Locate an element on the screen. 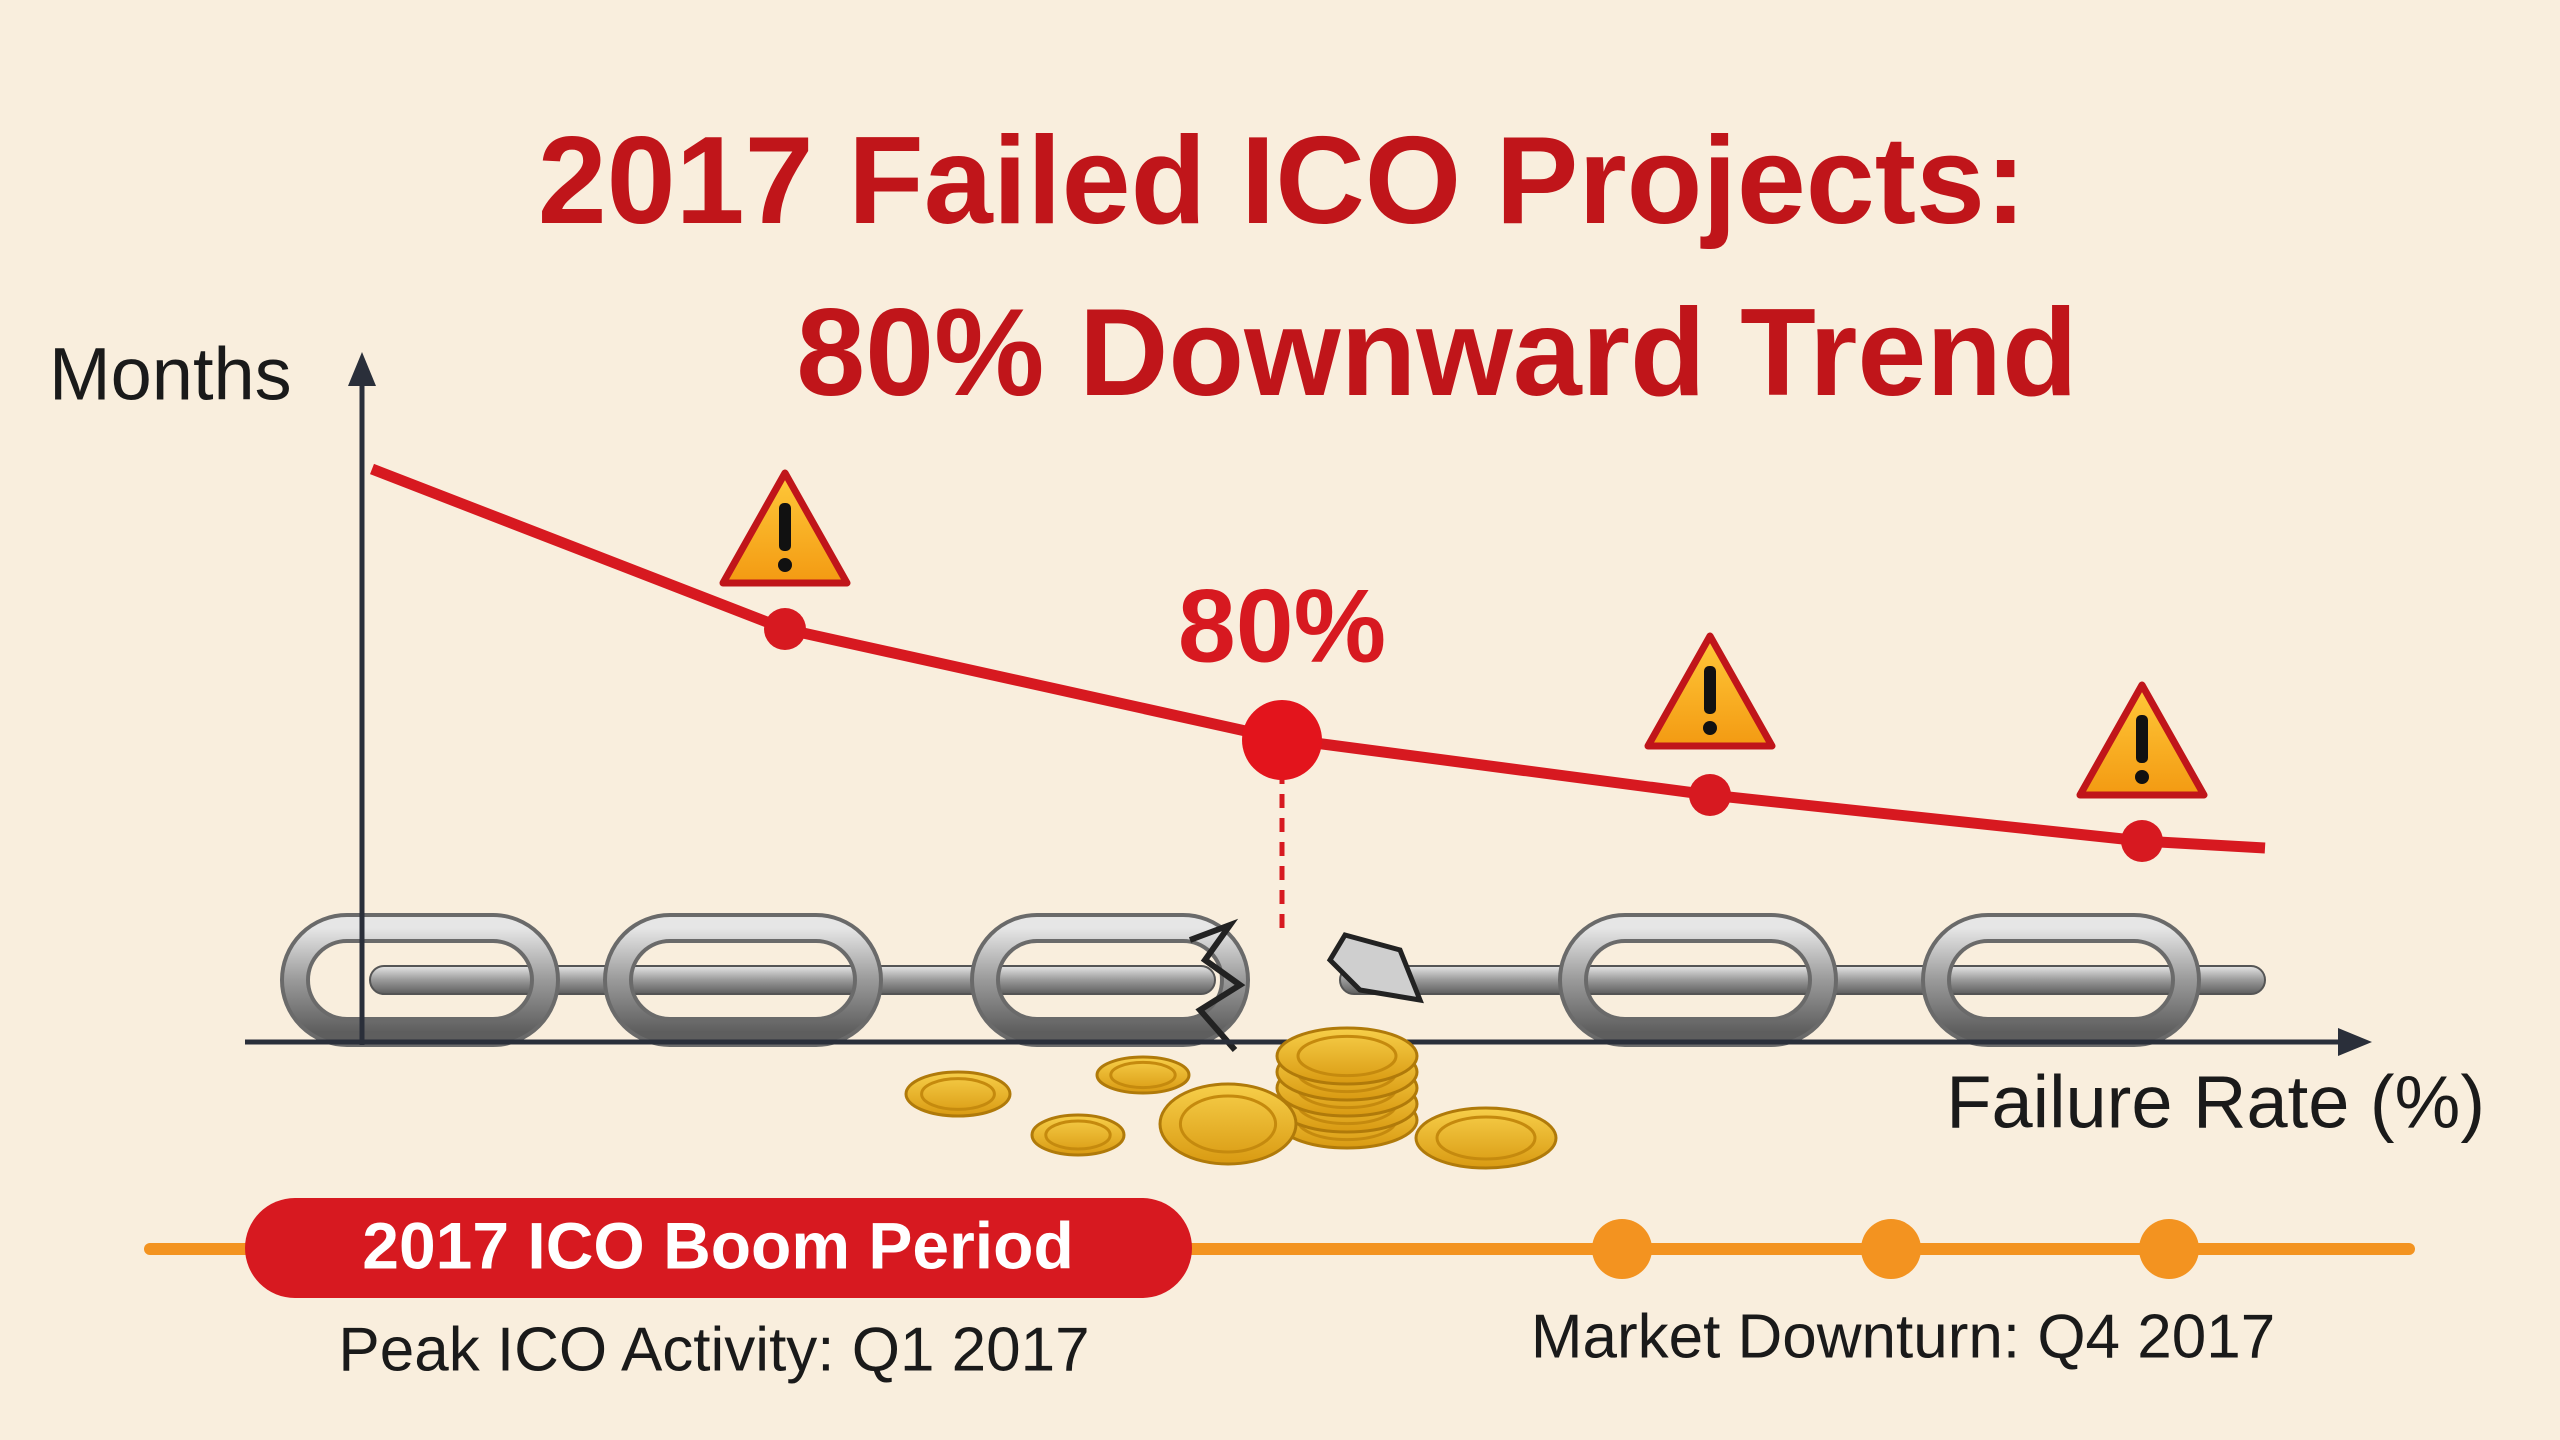 The height and width of the screenshot is (1440, 2560). y-axis-arrow is located at coordinates (362, 369).